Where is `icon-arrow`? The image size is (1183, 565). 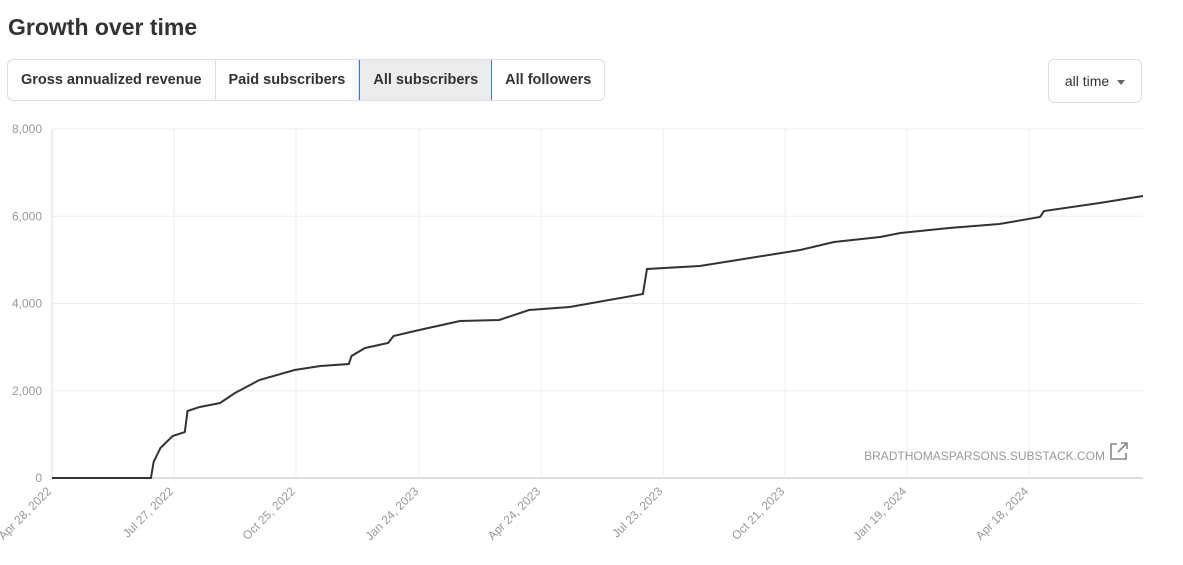
icon-arrow is located at coordinates (1122, 447).